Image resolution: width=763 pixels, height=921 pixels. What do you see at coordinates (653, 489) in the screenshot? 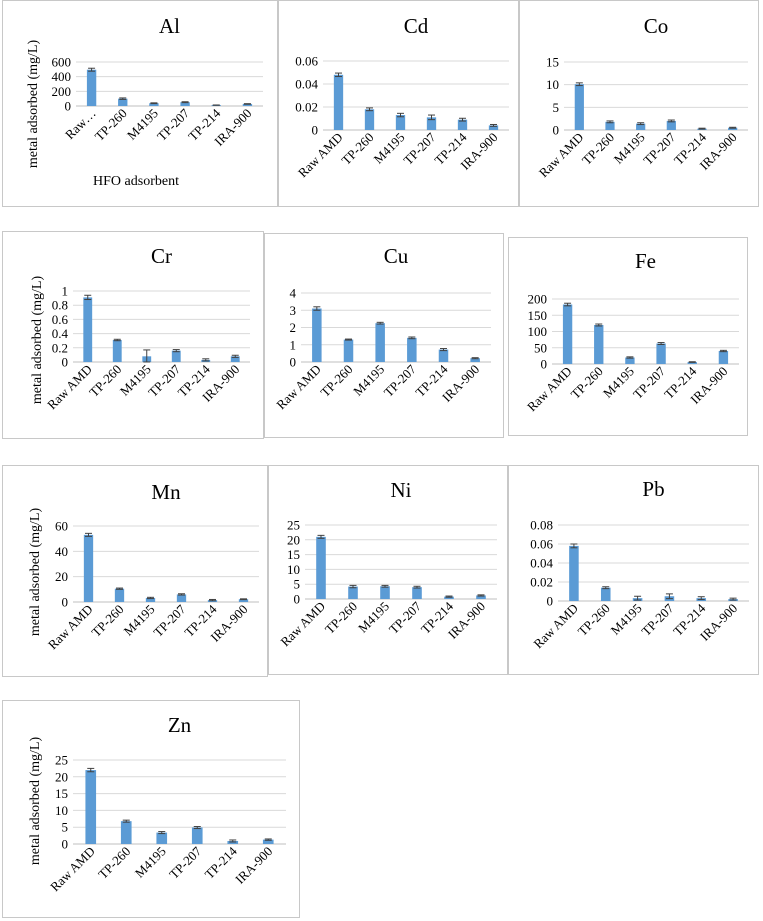
I see `chart-title: Pb` at bounding box center [653, 489].